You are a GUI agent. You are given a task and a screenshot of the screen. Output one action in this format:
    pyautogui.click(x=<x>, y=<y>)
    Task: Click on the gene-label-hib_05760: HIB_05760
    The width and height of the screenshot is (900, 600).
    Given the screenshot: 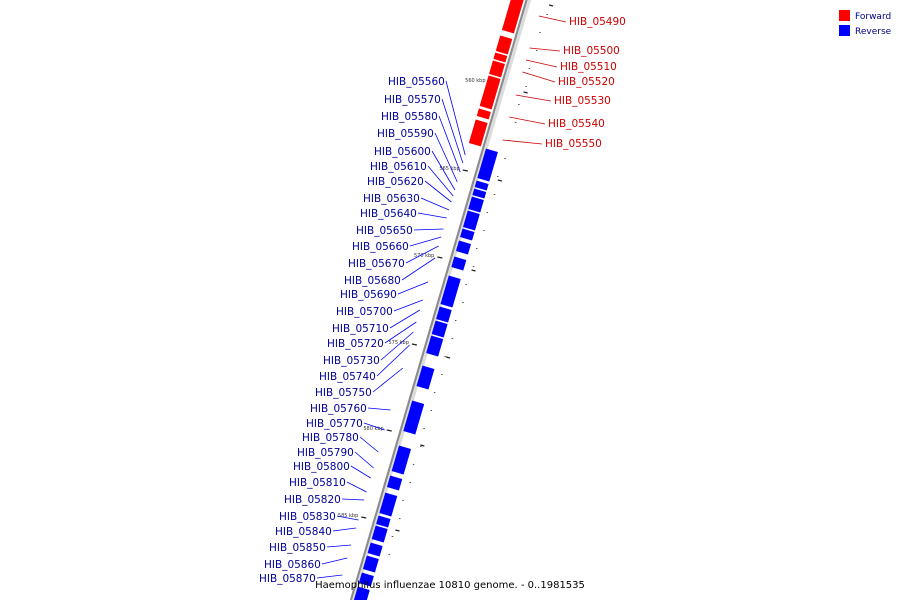 What is the action you would take?
    pyautogui.click(x=338, y=409)
    